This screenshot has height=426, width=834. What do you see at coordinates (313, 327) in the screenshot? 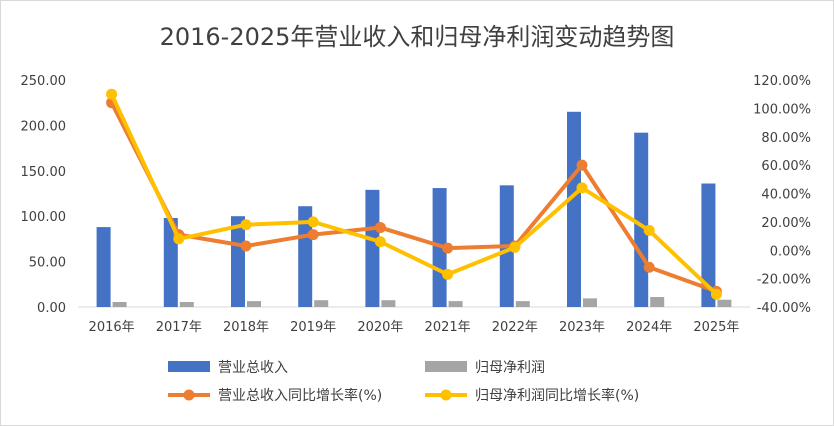
I see `x-axis-tick-label: 2019年` at bounding box center [313, 327].